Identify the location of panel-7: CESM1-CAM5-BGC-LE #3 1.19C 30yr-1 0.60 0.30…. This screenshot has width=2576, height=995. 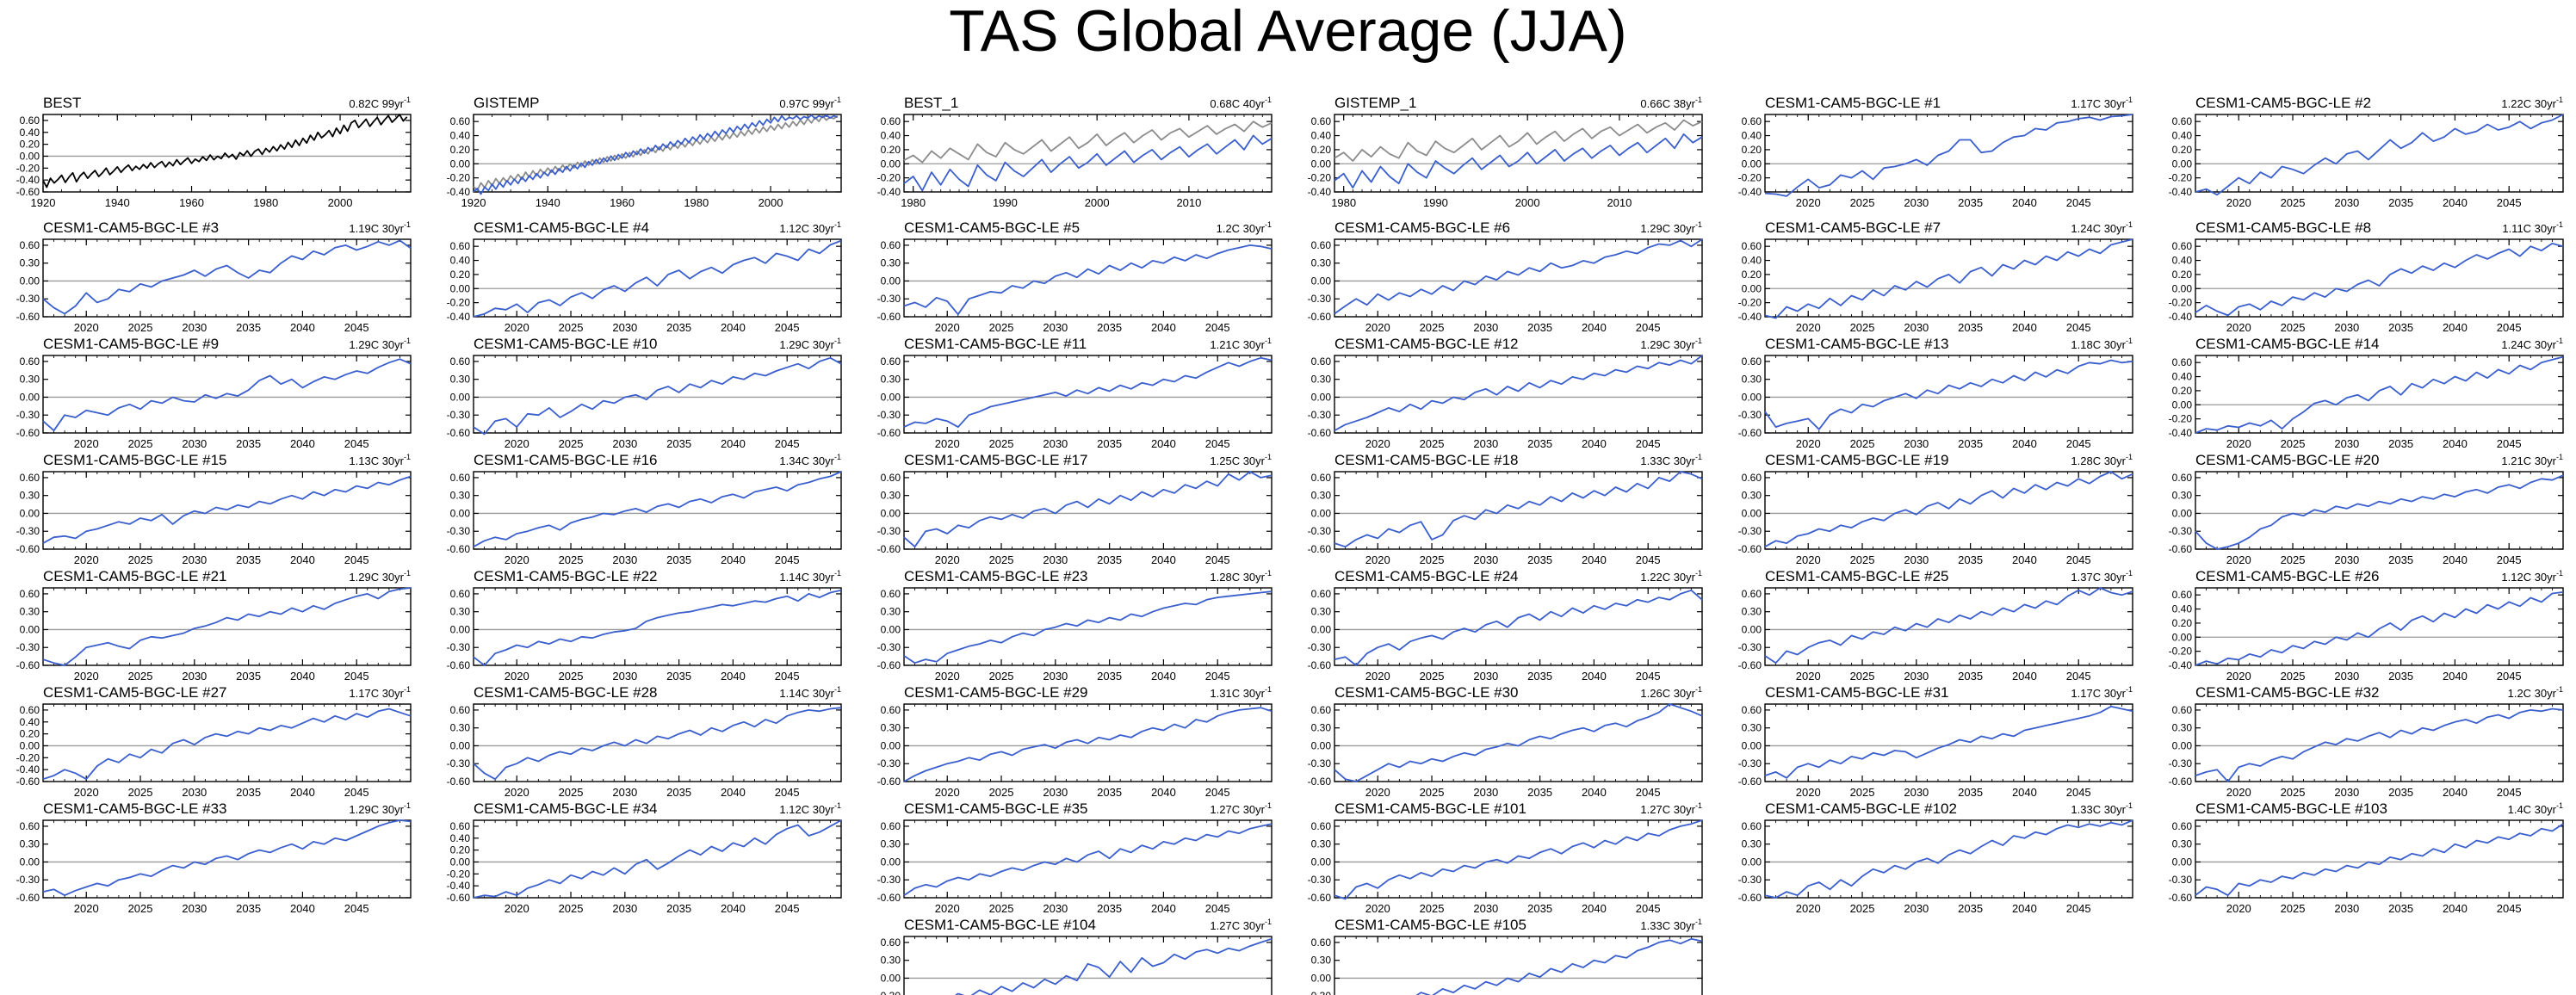
(214, 276).